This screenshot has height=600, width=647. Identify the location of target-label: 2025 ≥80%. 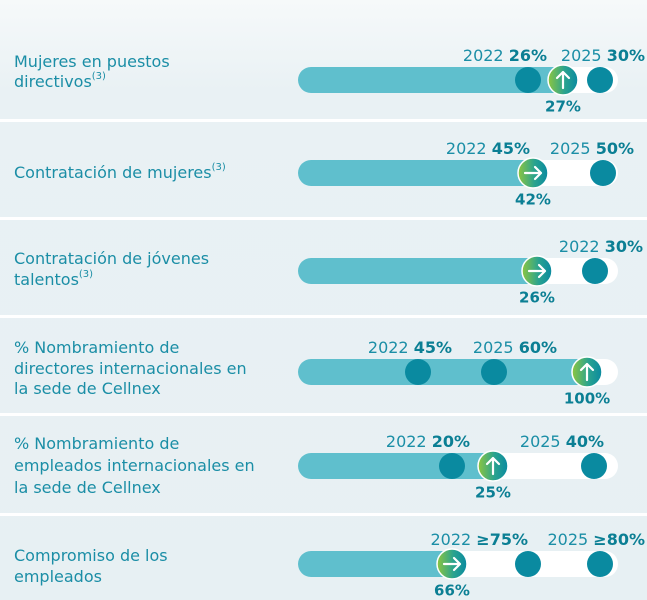
(596, 539).